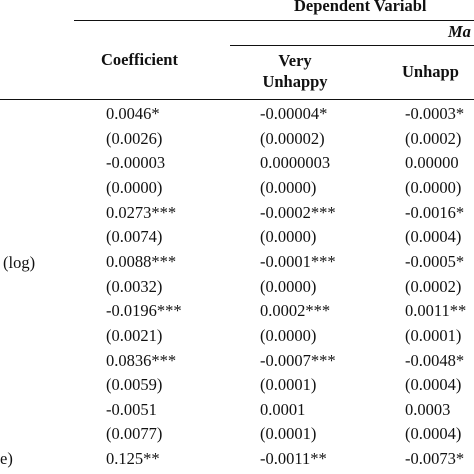 This screenshot has width=474, height=474. Describe the element at coordinates (141, 360) in the screenshot. I see `estimate-cell: 0.0836***` at that location.